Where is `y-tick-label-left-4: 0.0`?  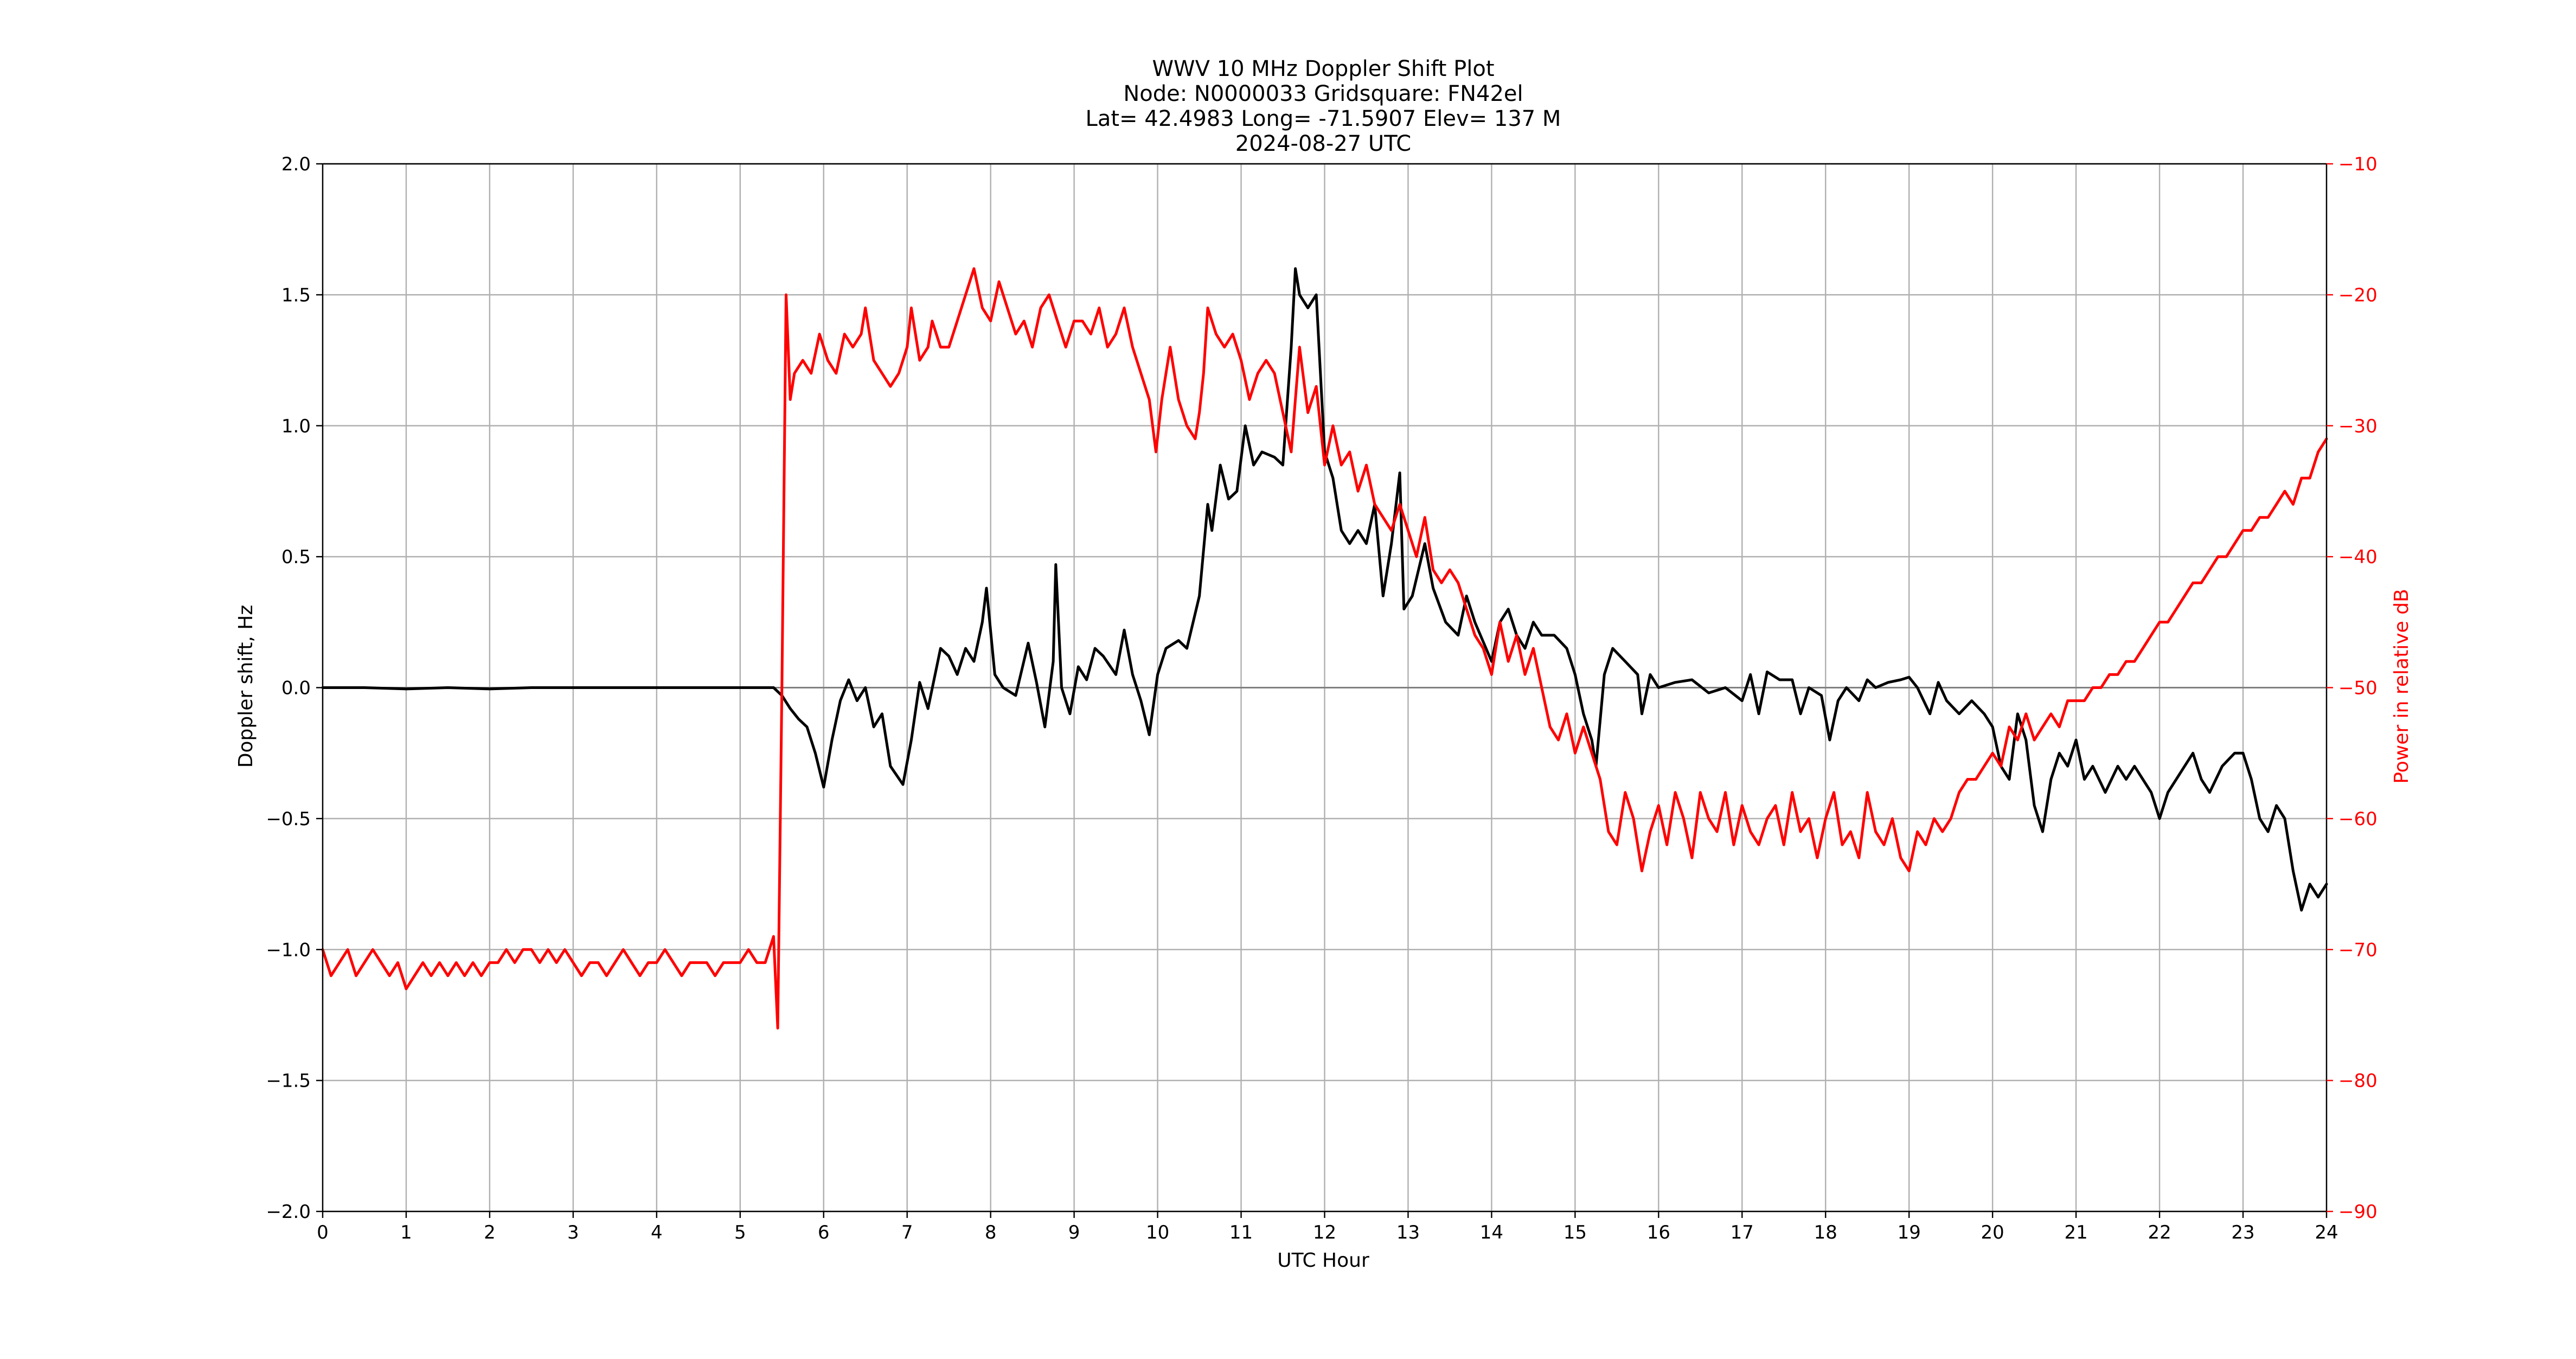
y-tick-label-left-4: 0.0 is located at coordinates (296, 688).